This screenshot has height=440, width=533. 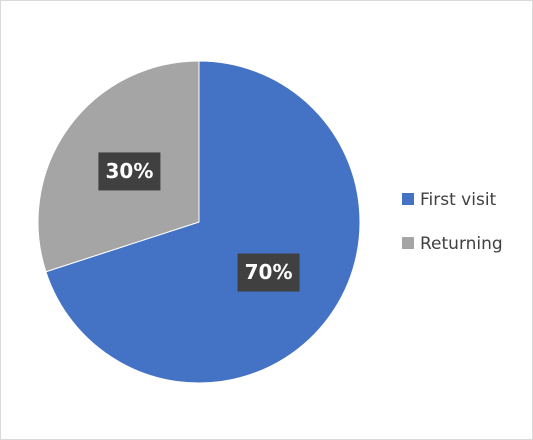 What do you see at coordinates (458, 200) in the screenshot?
I see `legend-label: First visit` at bounding box center [458, 200].